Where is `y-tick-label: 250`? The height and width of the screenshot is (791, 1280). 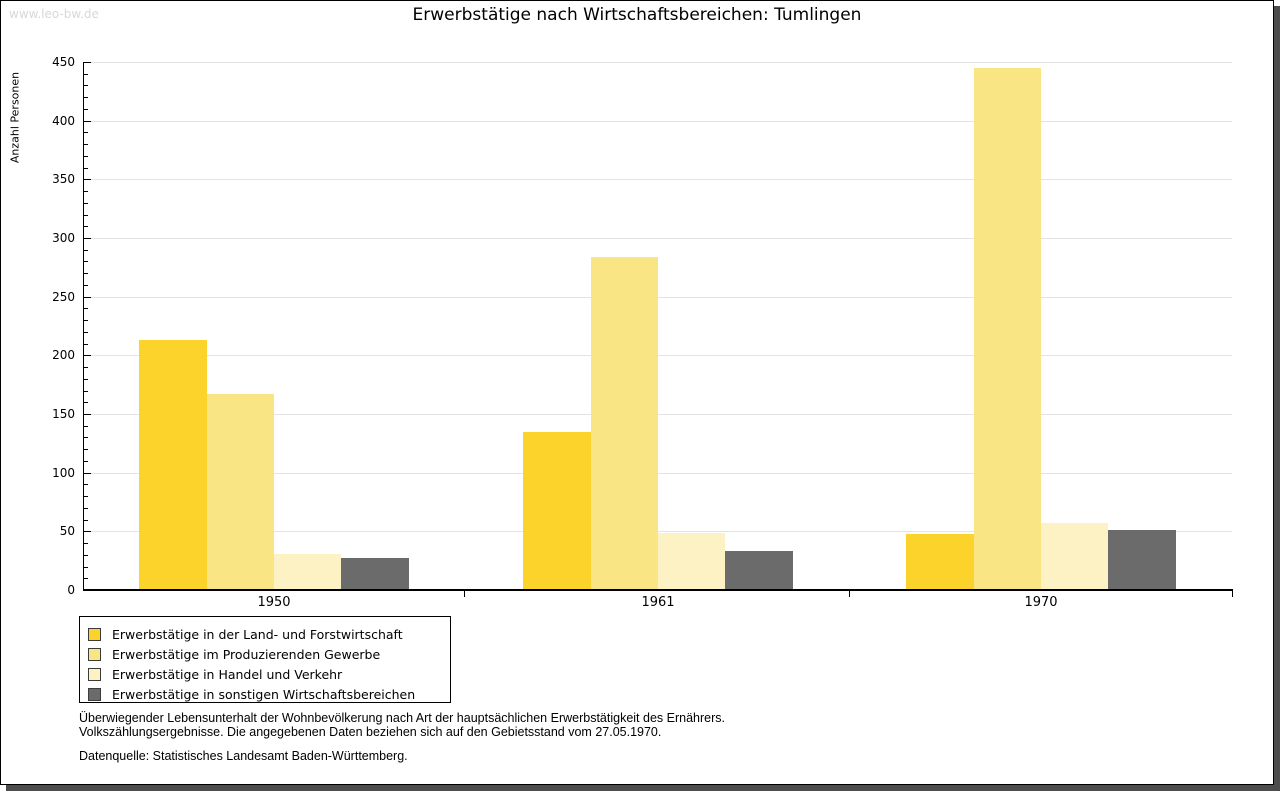 y-tick-label: 250 is located at coordinates (63, 296).